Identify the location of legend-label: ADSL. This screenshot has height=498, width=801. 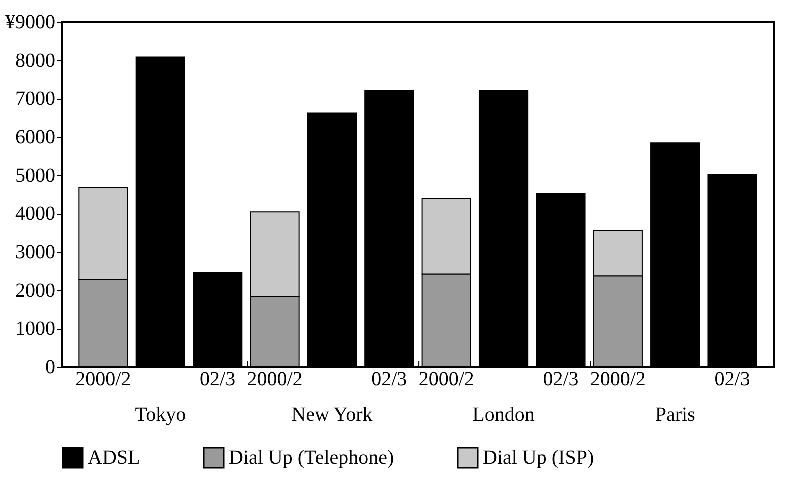
(114, 458).